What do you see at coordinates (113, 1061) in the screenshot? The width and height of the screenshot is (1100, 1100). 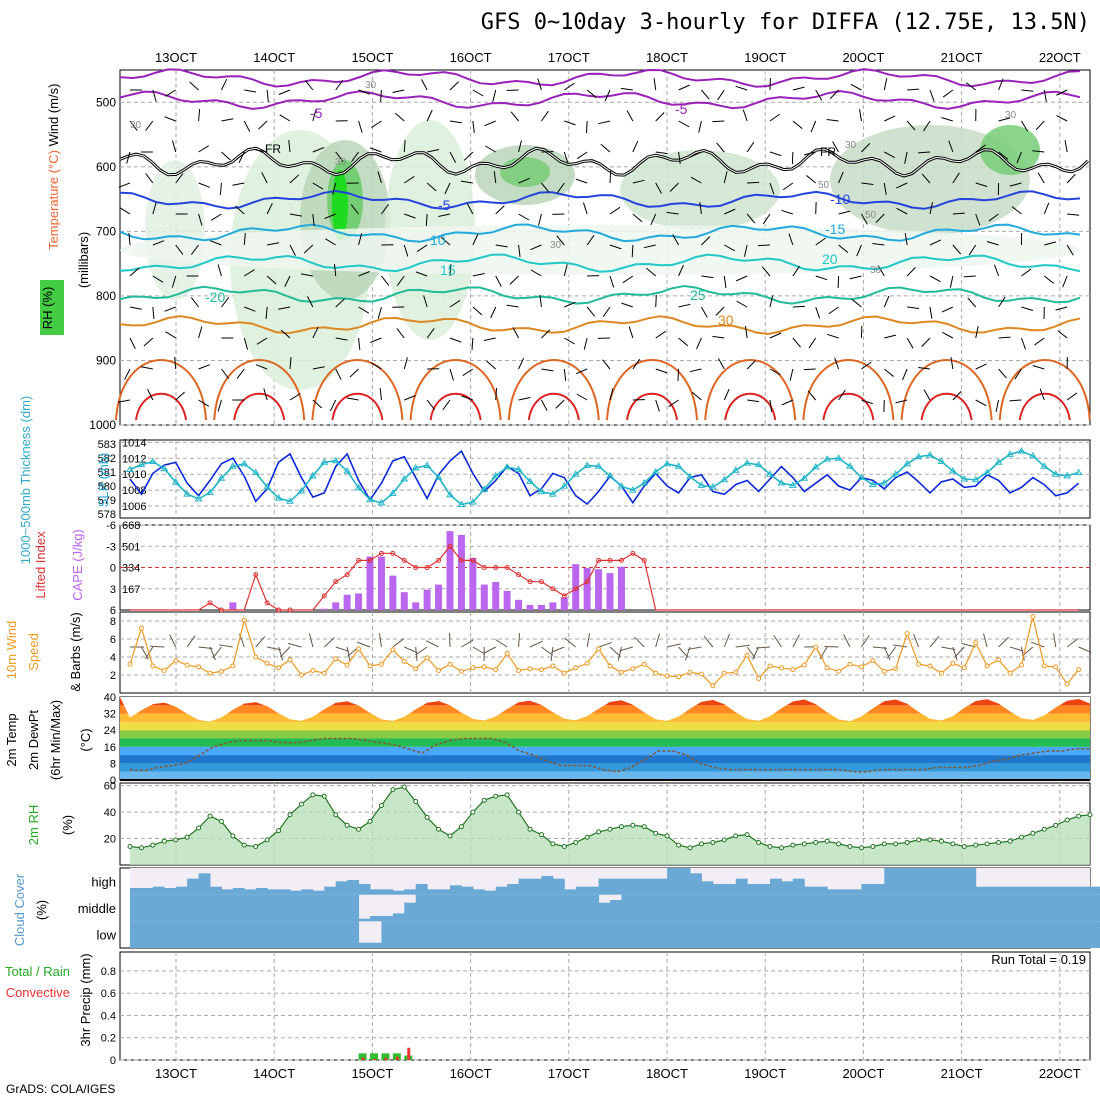 I see `y-tick-label: 0` at bounding box center [113, 1061].